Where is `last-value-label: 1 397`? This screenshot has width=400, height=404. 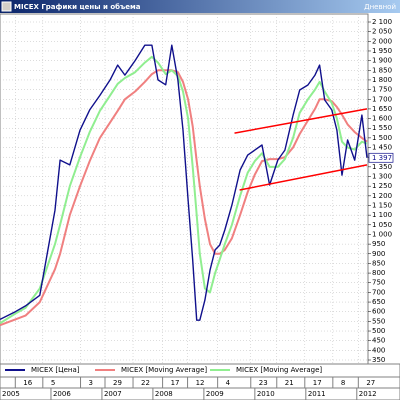 last-value-label: 1 397 is located at coordinates (382, 158).